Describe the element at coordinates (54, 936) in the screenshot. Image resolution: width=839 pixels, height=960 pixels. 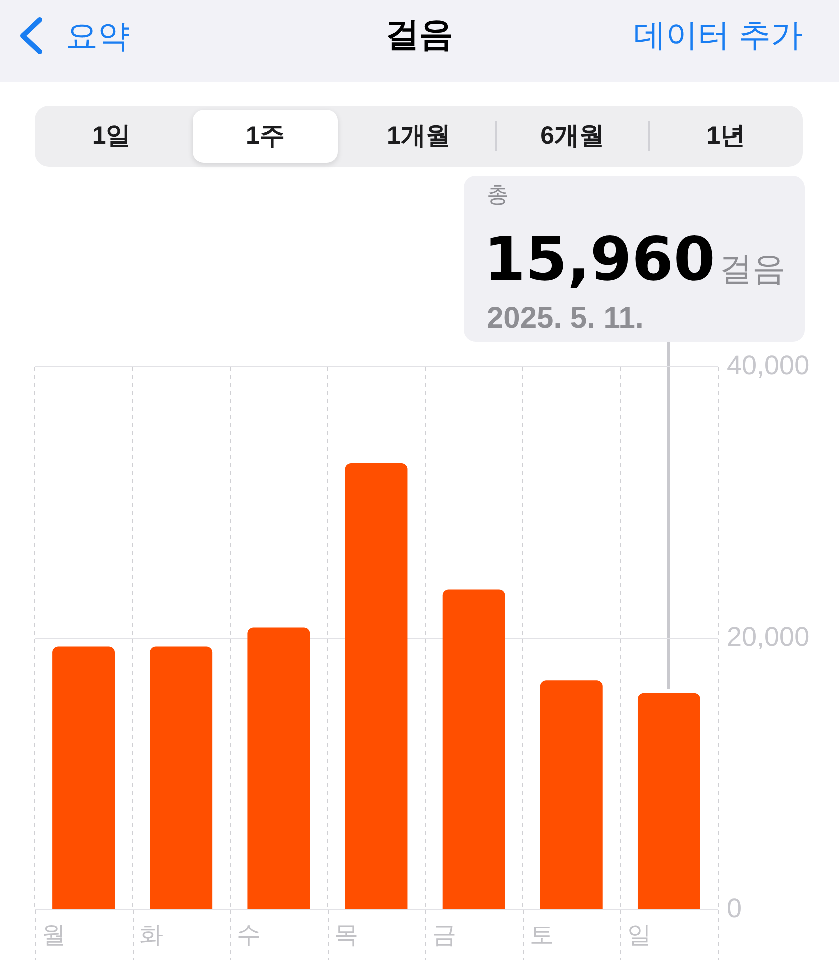
I see `x-tick-label: 월` at that location.